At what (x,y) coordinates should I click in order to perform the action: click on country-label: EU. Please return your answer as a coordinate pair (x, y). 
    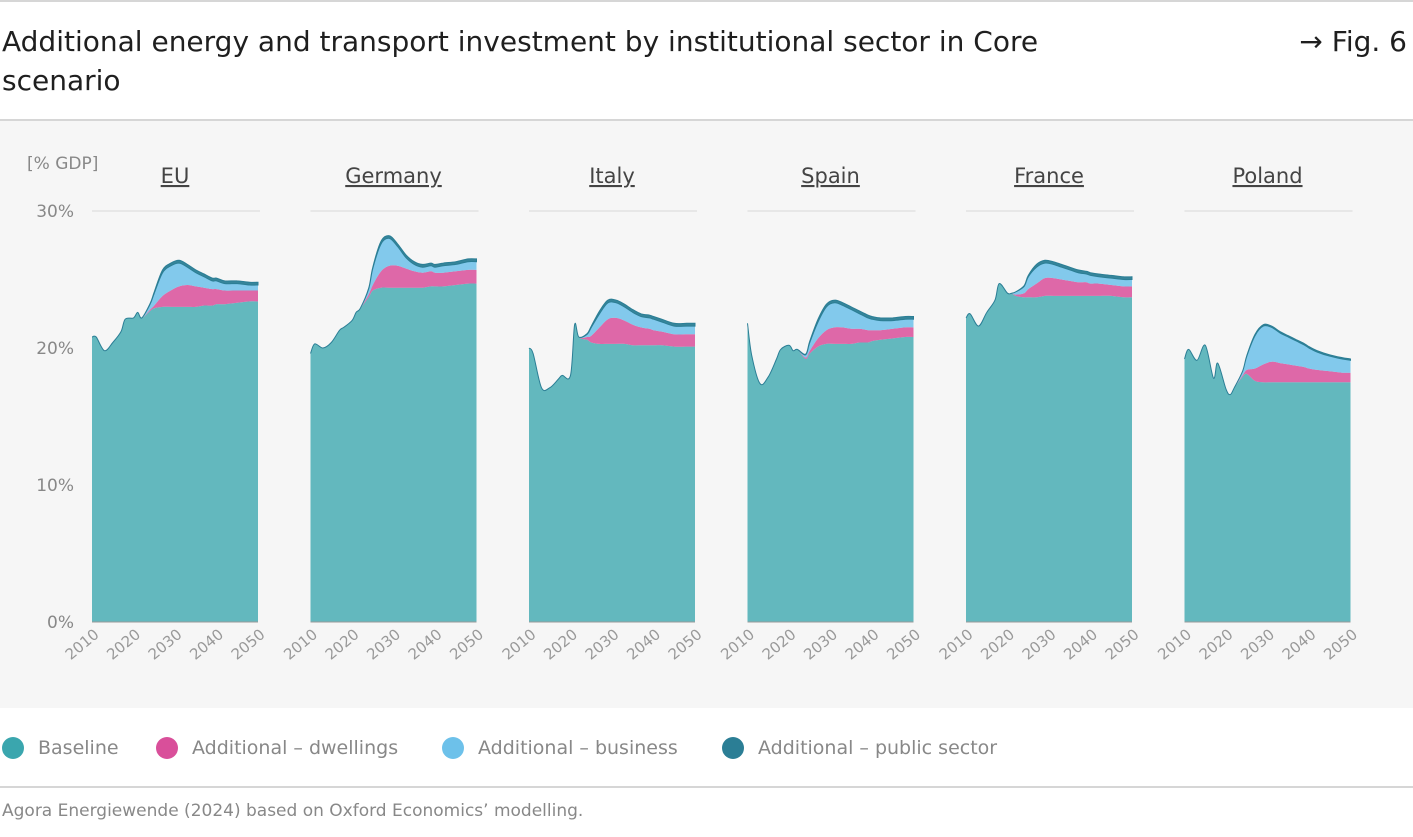
    Looking at the image, I should click on (175, 176).